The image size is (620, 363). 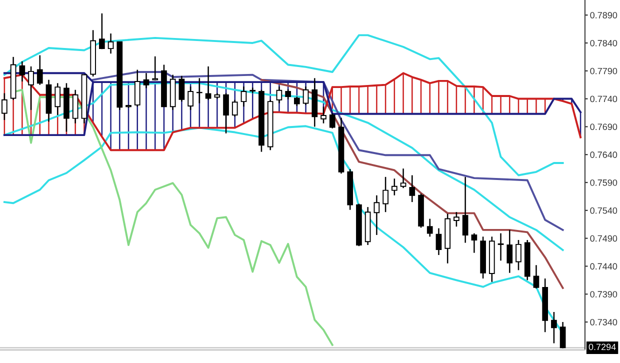 What do you see at coordinates (604, 99) in the screenshot?
I see `y-tick-label: 0.7740` at bounding box center [604, 99].